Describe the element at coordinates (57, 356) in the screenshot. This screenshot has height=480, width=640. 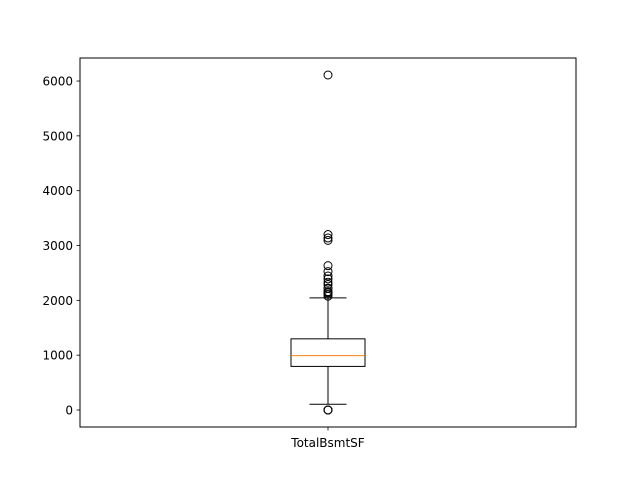
I see `y-tick-label: 1000` at that location.